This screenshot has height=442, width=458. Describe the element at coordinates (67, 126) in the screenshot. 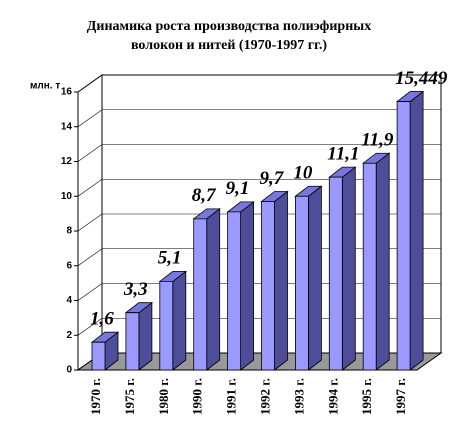

I see `y-tick-label: 14` at that location.